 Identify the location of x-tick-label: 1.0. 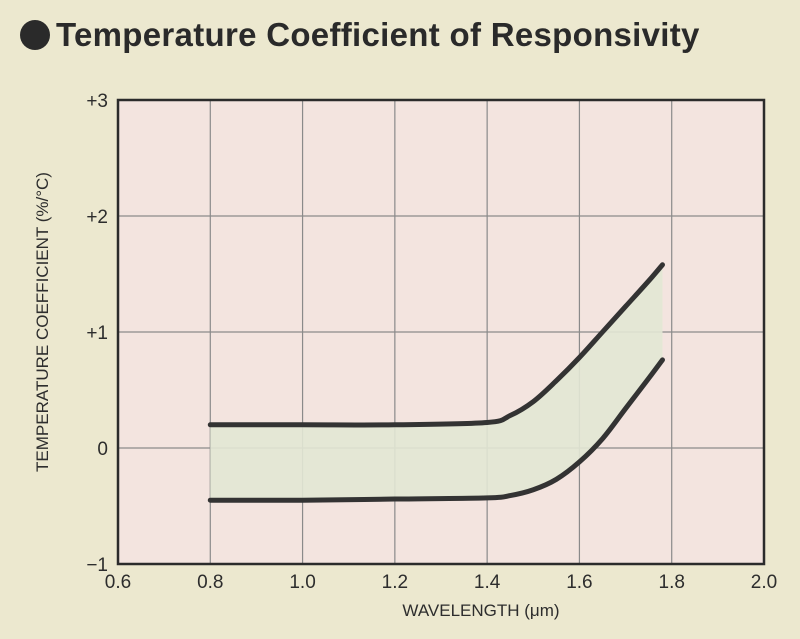
(302, 582).